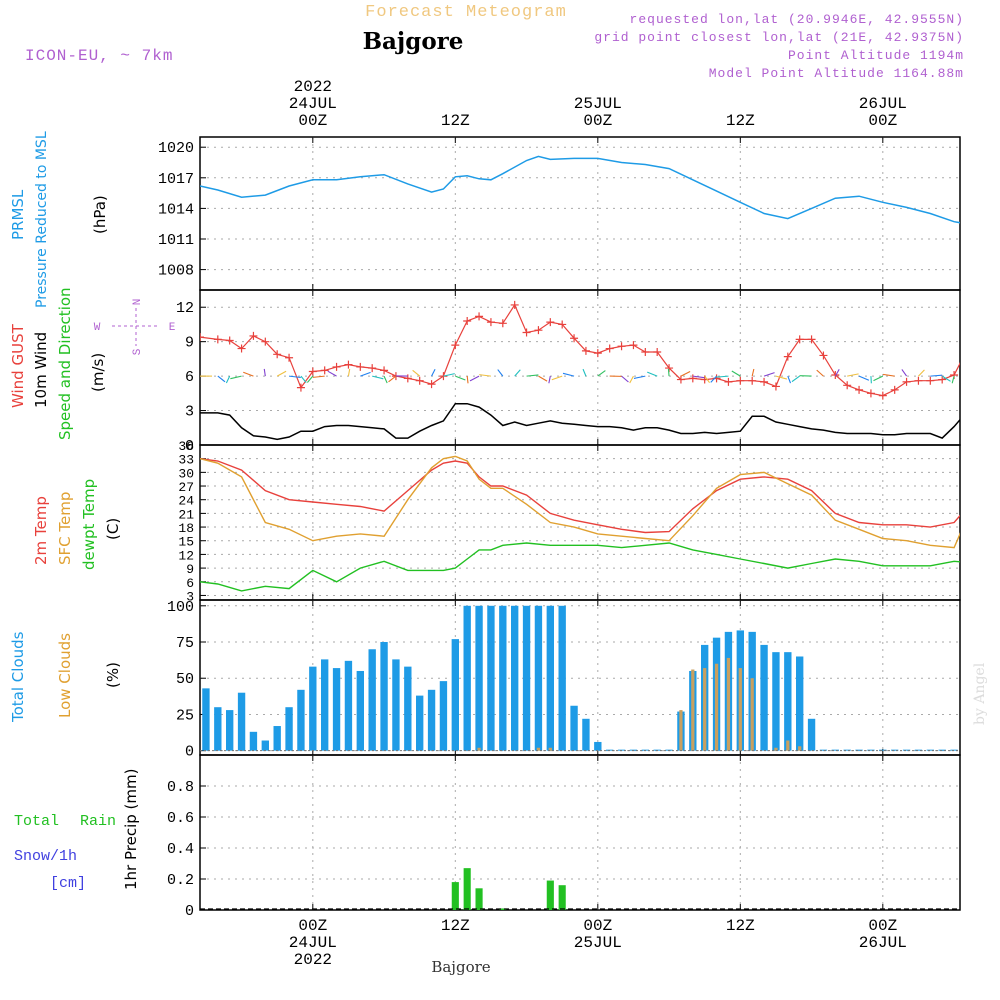  What do you see at coordinates (876, 55) in the screenshot?
I see `point-altitude: Point Altitude 1194m` at bounding box center [876, 55].